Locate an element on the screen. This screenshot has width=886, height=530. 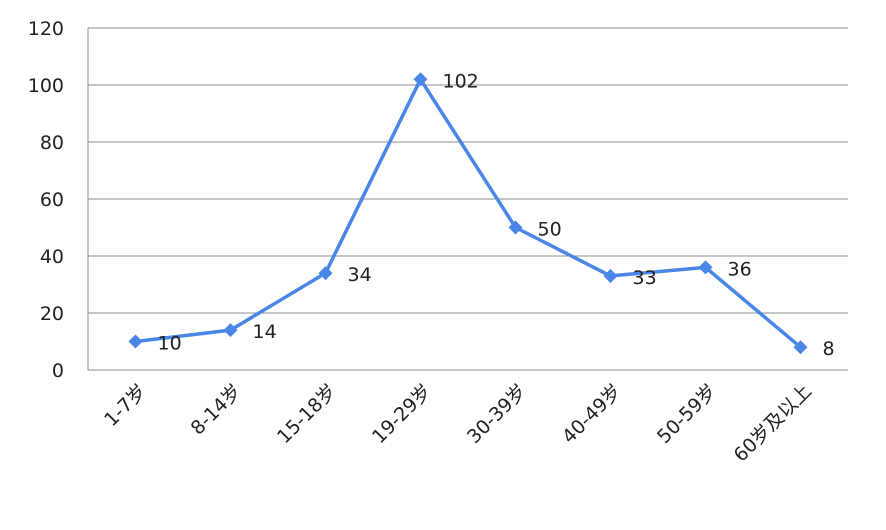
data-label: 34 is located at coordinates (360, 275).